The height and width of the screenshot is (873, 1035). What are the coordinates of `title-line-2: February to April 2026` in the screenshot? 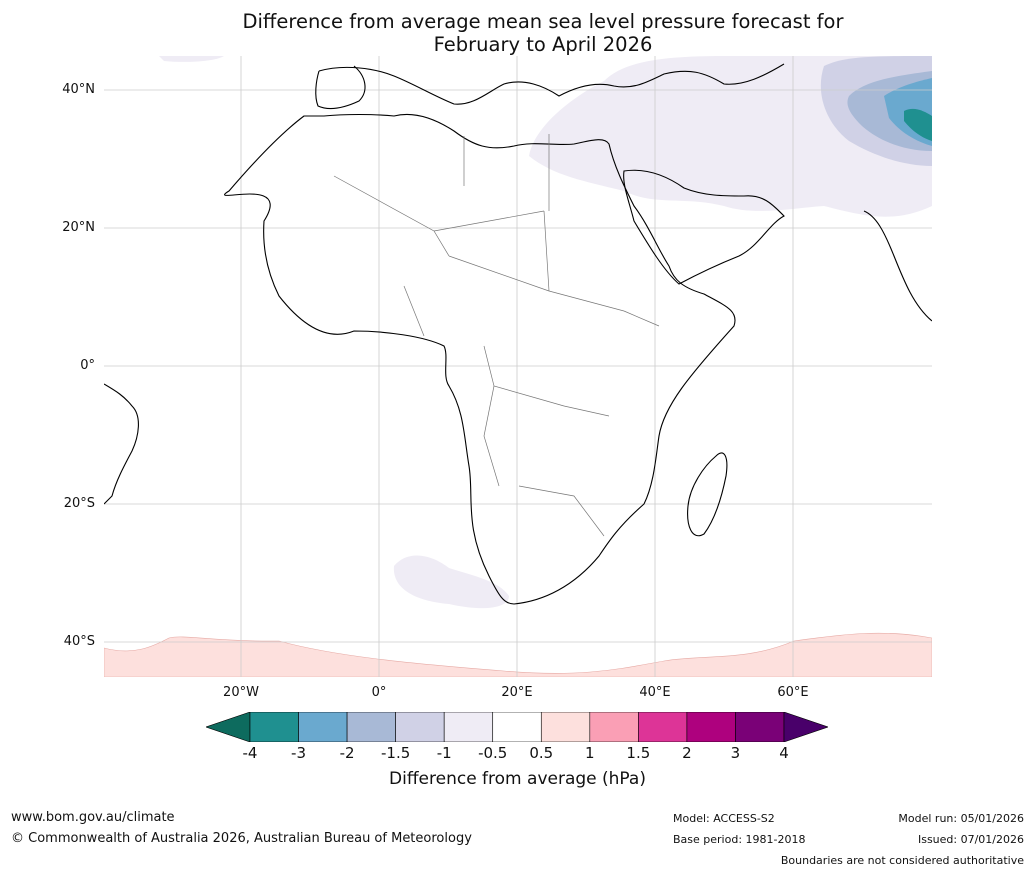 It's located at (543, 44).